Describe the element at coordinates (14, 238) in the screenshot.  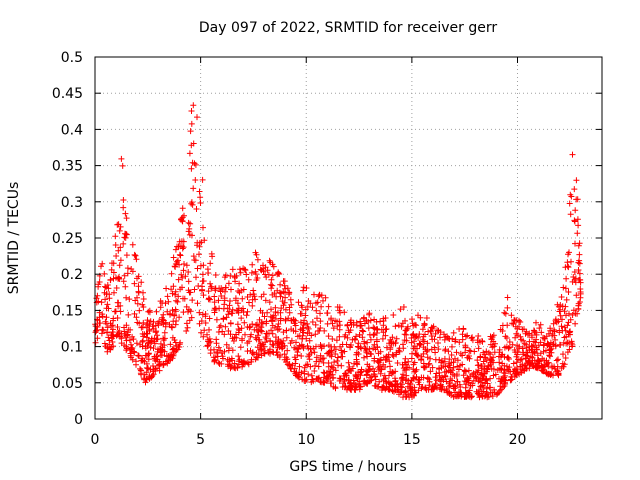
I see `y-axis-label: SRMTID / TECUs` at that location.